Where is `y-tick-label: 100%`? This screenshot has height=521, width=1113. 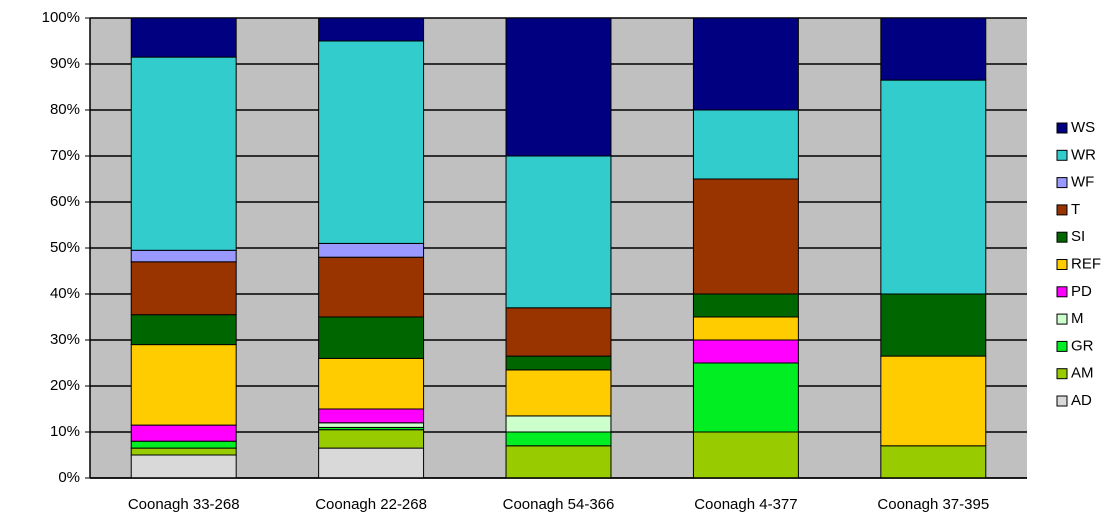 y-tick-label: 100% is located at coordinates (61, 17).